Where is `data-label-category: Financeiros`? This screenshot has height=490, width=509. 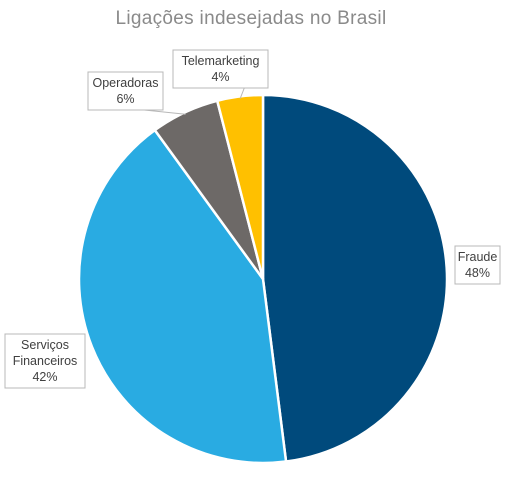 data-label-category: Financeiros is located at coordinates (45, 361).